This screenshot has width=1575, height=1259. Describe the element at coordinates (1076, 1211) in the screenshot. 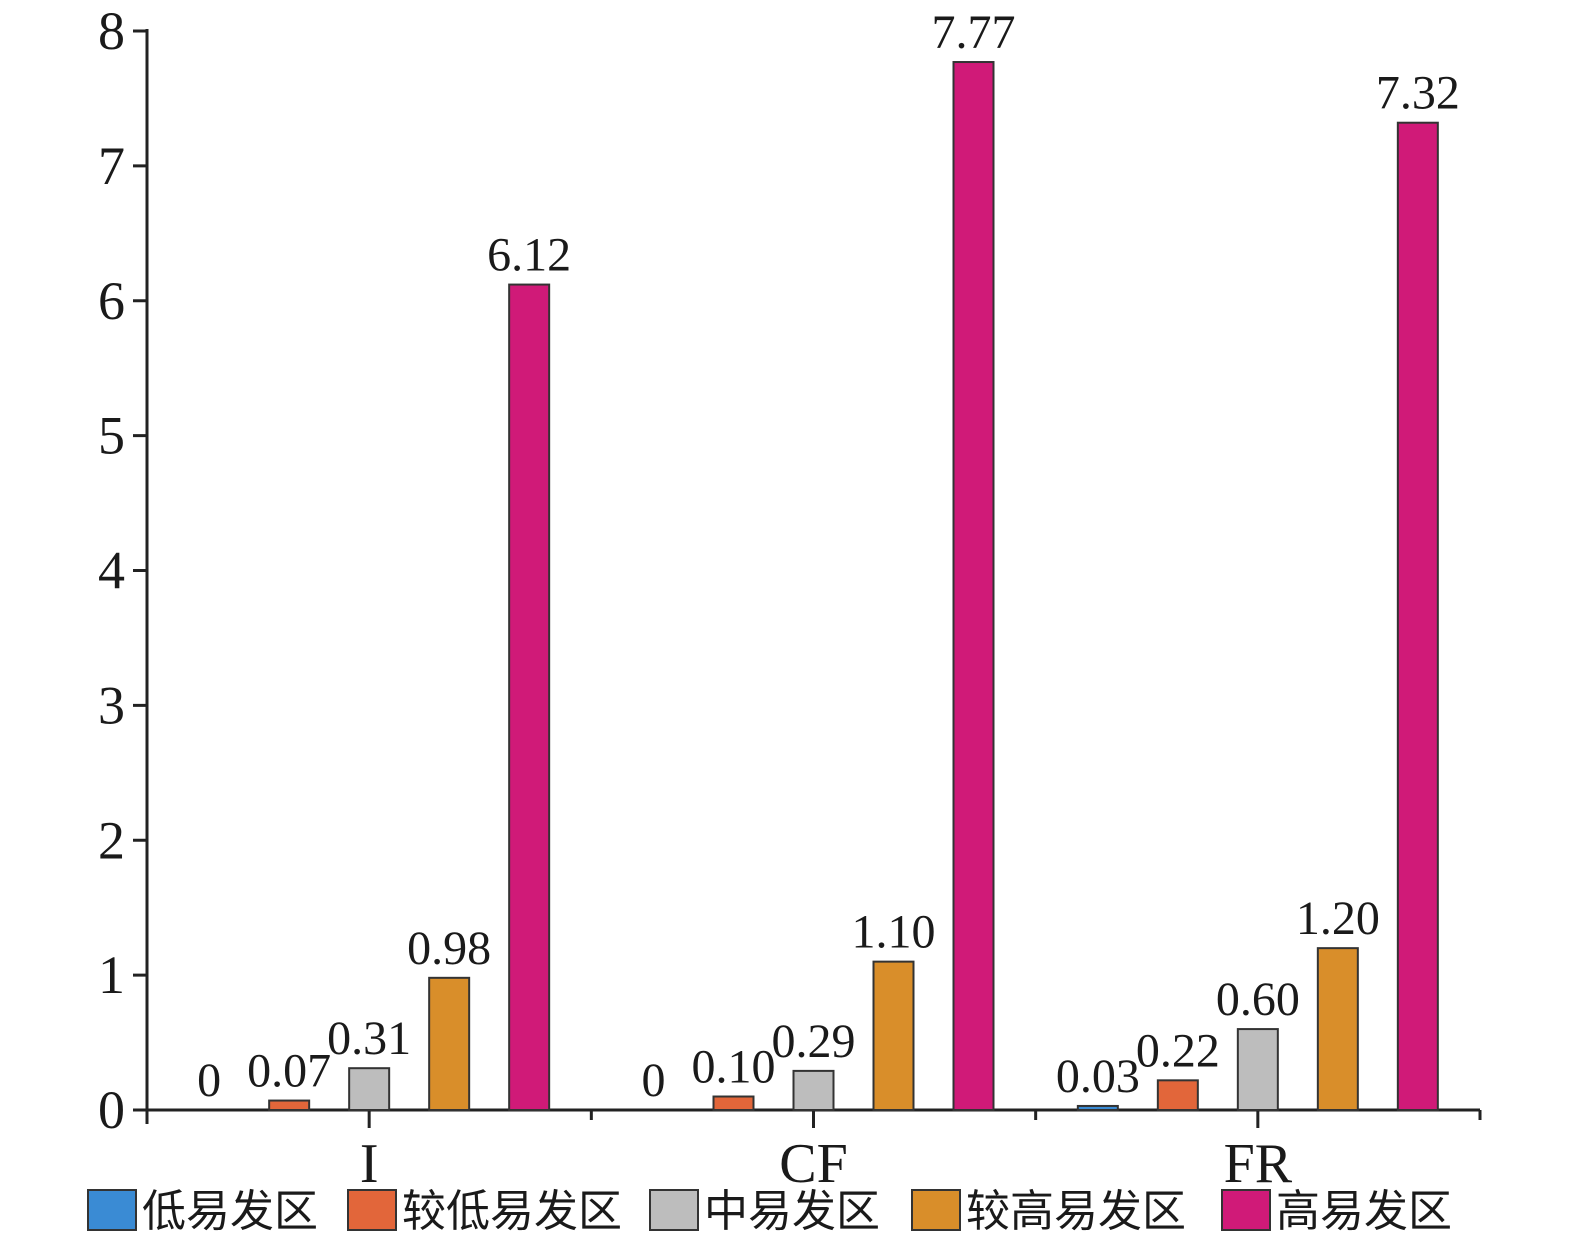

I see `legend-label: 较高易发区` at that location.